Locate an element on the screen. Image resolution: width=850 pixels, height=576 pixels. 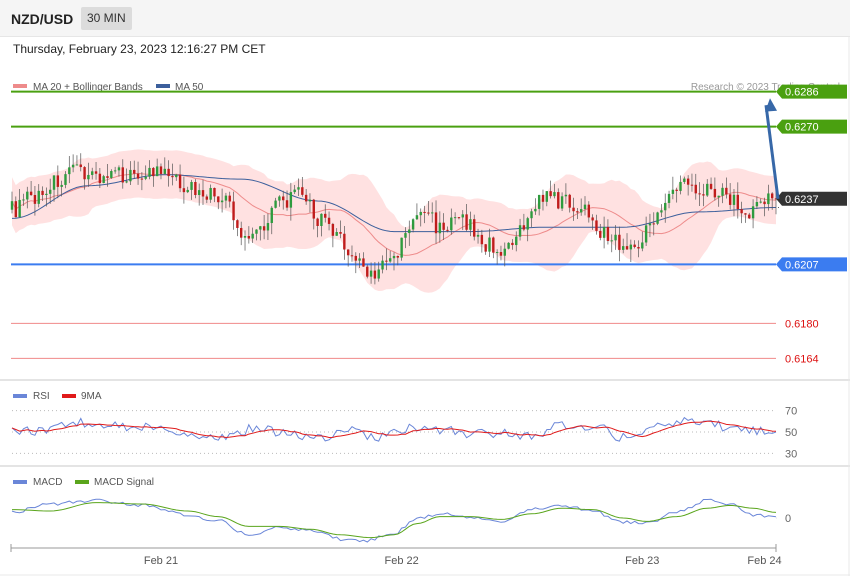
legend-swatch-rsi-ma is located at coordinates (69, 396).